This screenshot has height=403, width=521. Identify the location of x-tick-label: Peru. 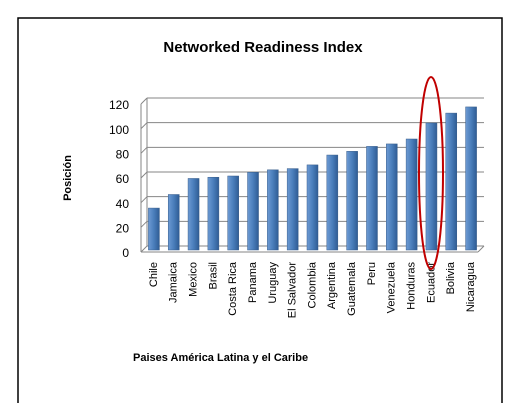
(372, 273).